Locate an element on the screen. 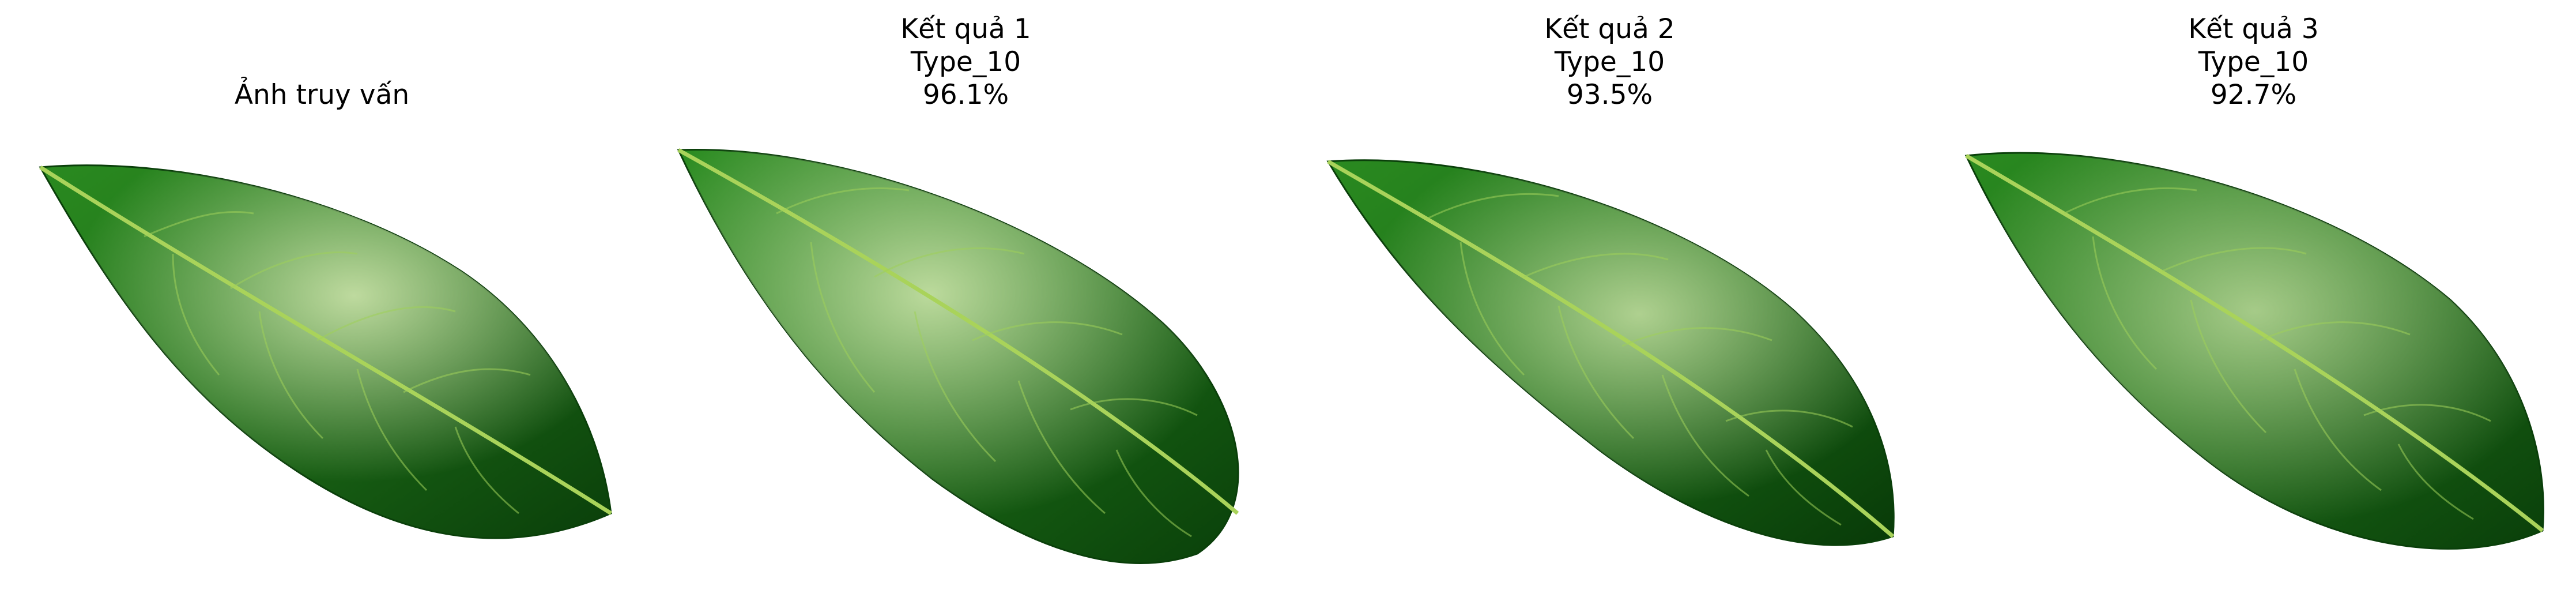 Image resolution: width=2576 pixels, height=601 pixels. query-title-text: Ảnh truy vấn is located at coordinates (322, 95).